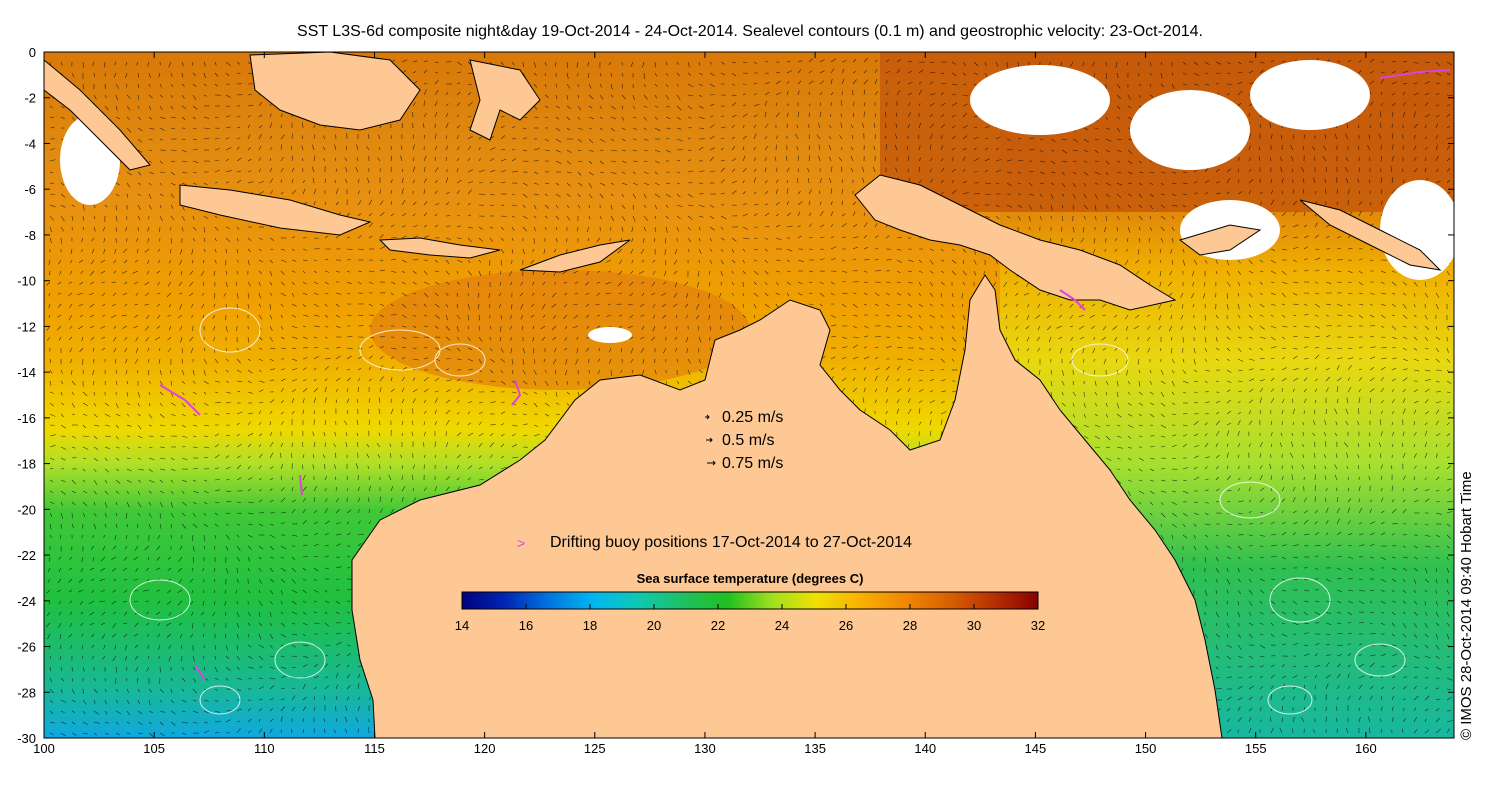 The height and width of the screenshot is (790, 1500). I want to click on colorbar-label: 24, so click(782, 625).